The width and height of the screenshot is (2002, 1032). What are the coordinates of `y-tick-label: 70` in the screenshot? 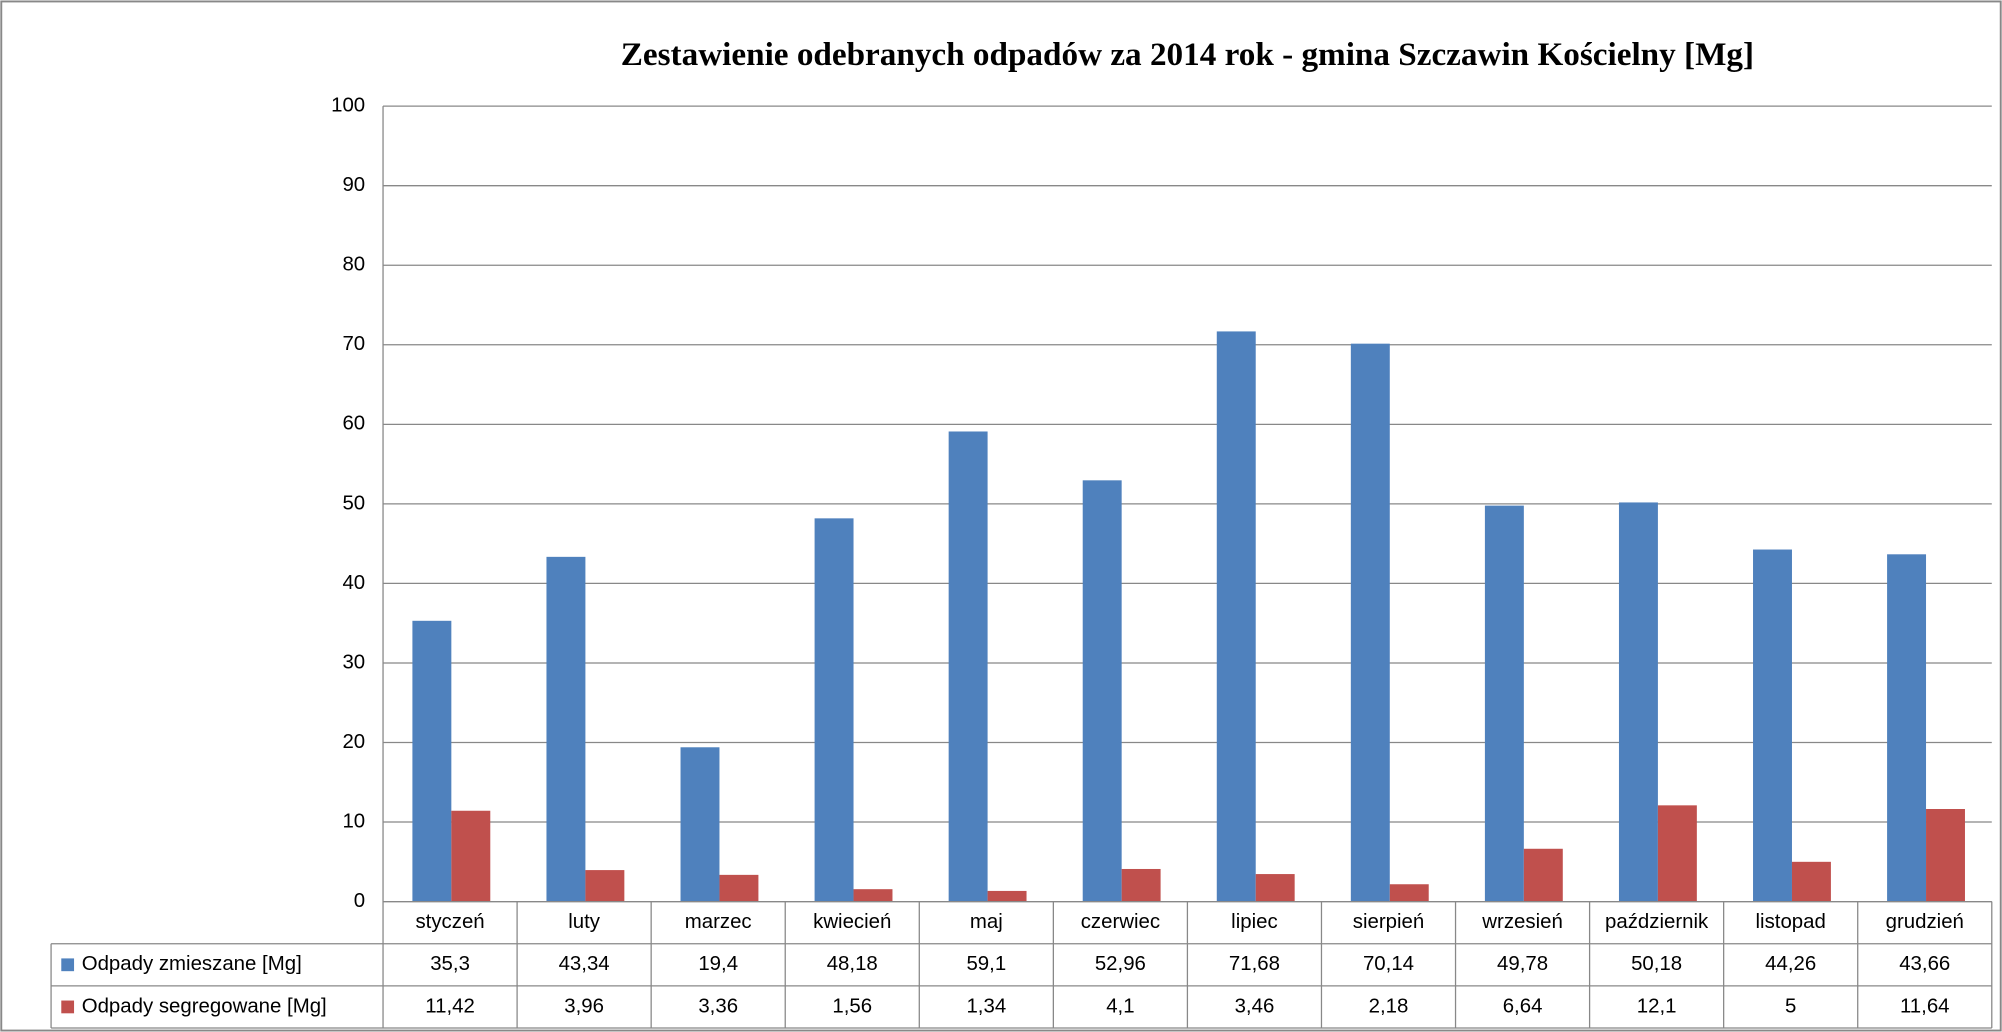 It's located at (353, 344).